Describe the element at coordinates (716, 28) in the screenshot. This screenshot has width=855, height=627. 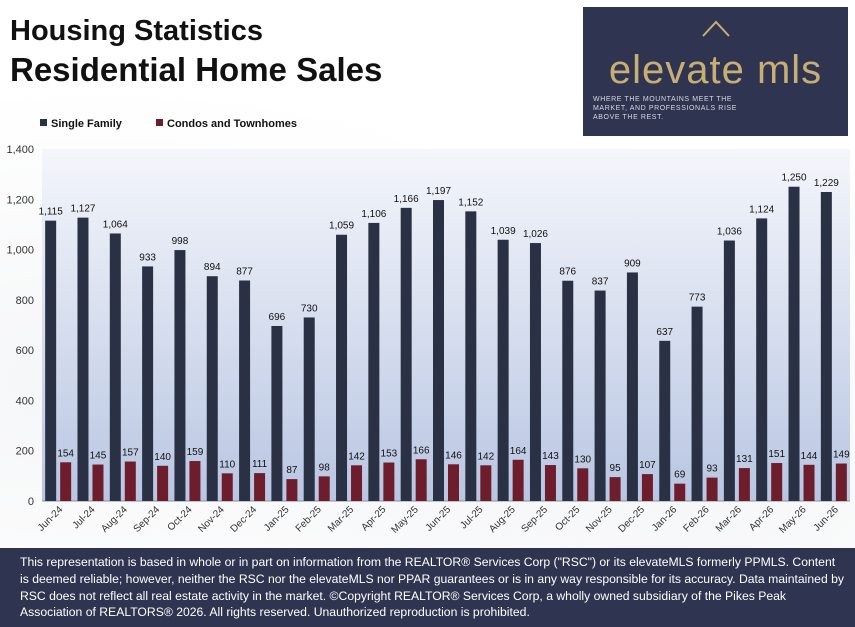
I see `mountain-chevron-icon` at that location.